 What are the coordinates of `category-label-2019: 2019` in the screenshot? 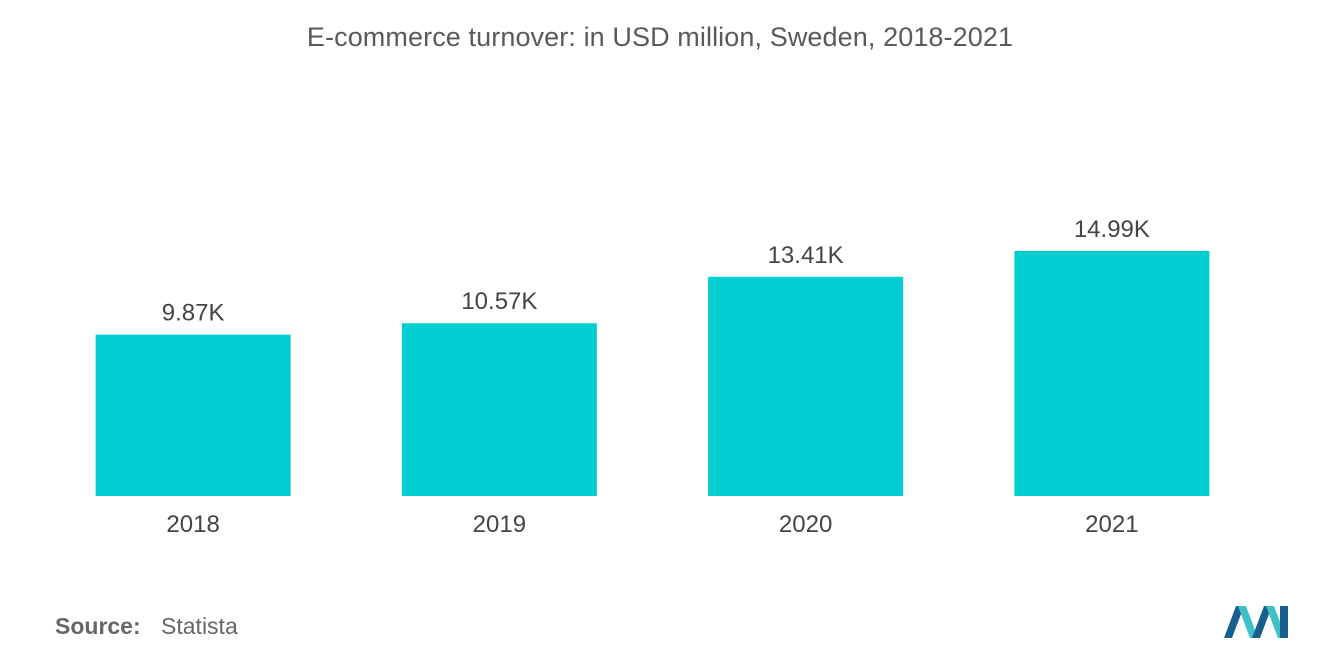 It's located at (499, 524).